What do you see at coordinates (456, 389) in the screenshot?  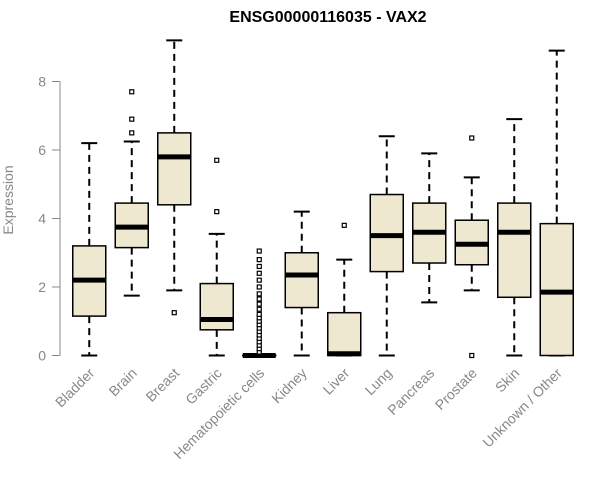 I see `x-tick-label: Prostate` at bounding box center [456, 389].